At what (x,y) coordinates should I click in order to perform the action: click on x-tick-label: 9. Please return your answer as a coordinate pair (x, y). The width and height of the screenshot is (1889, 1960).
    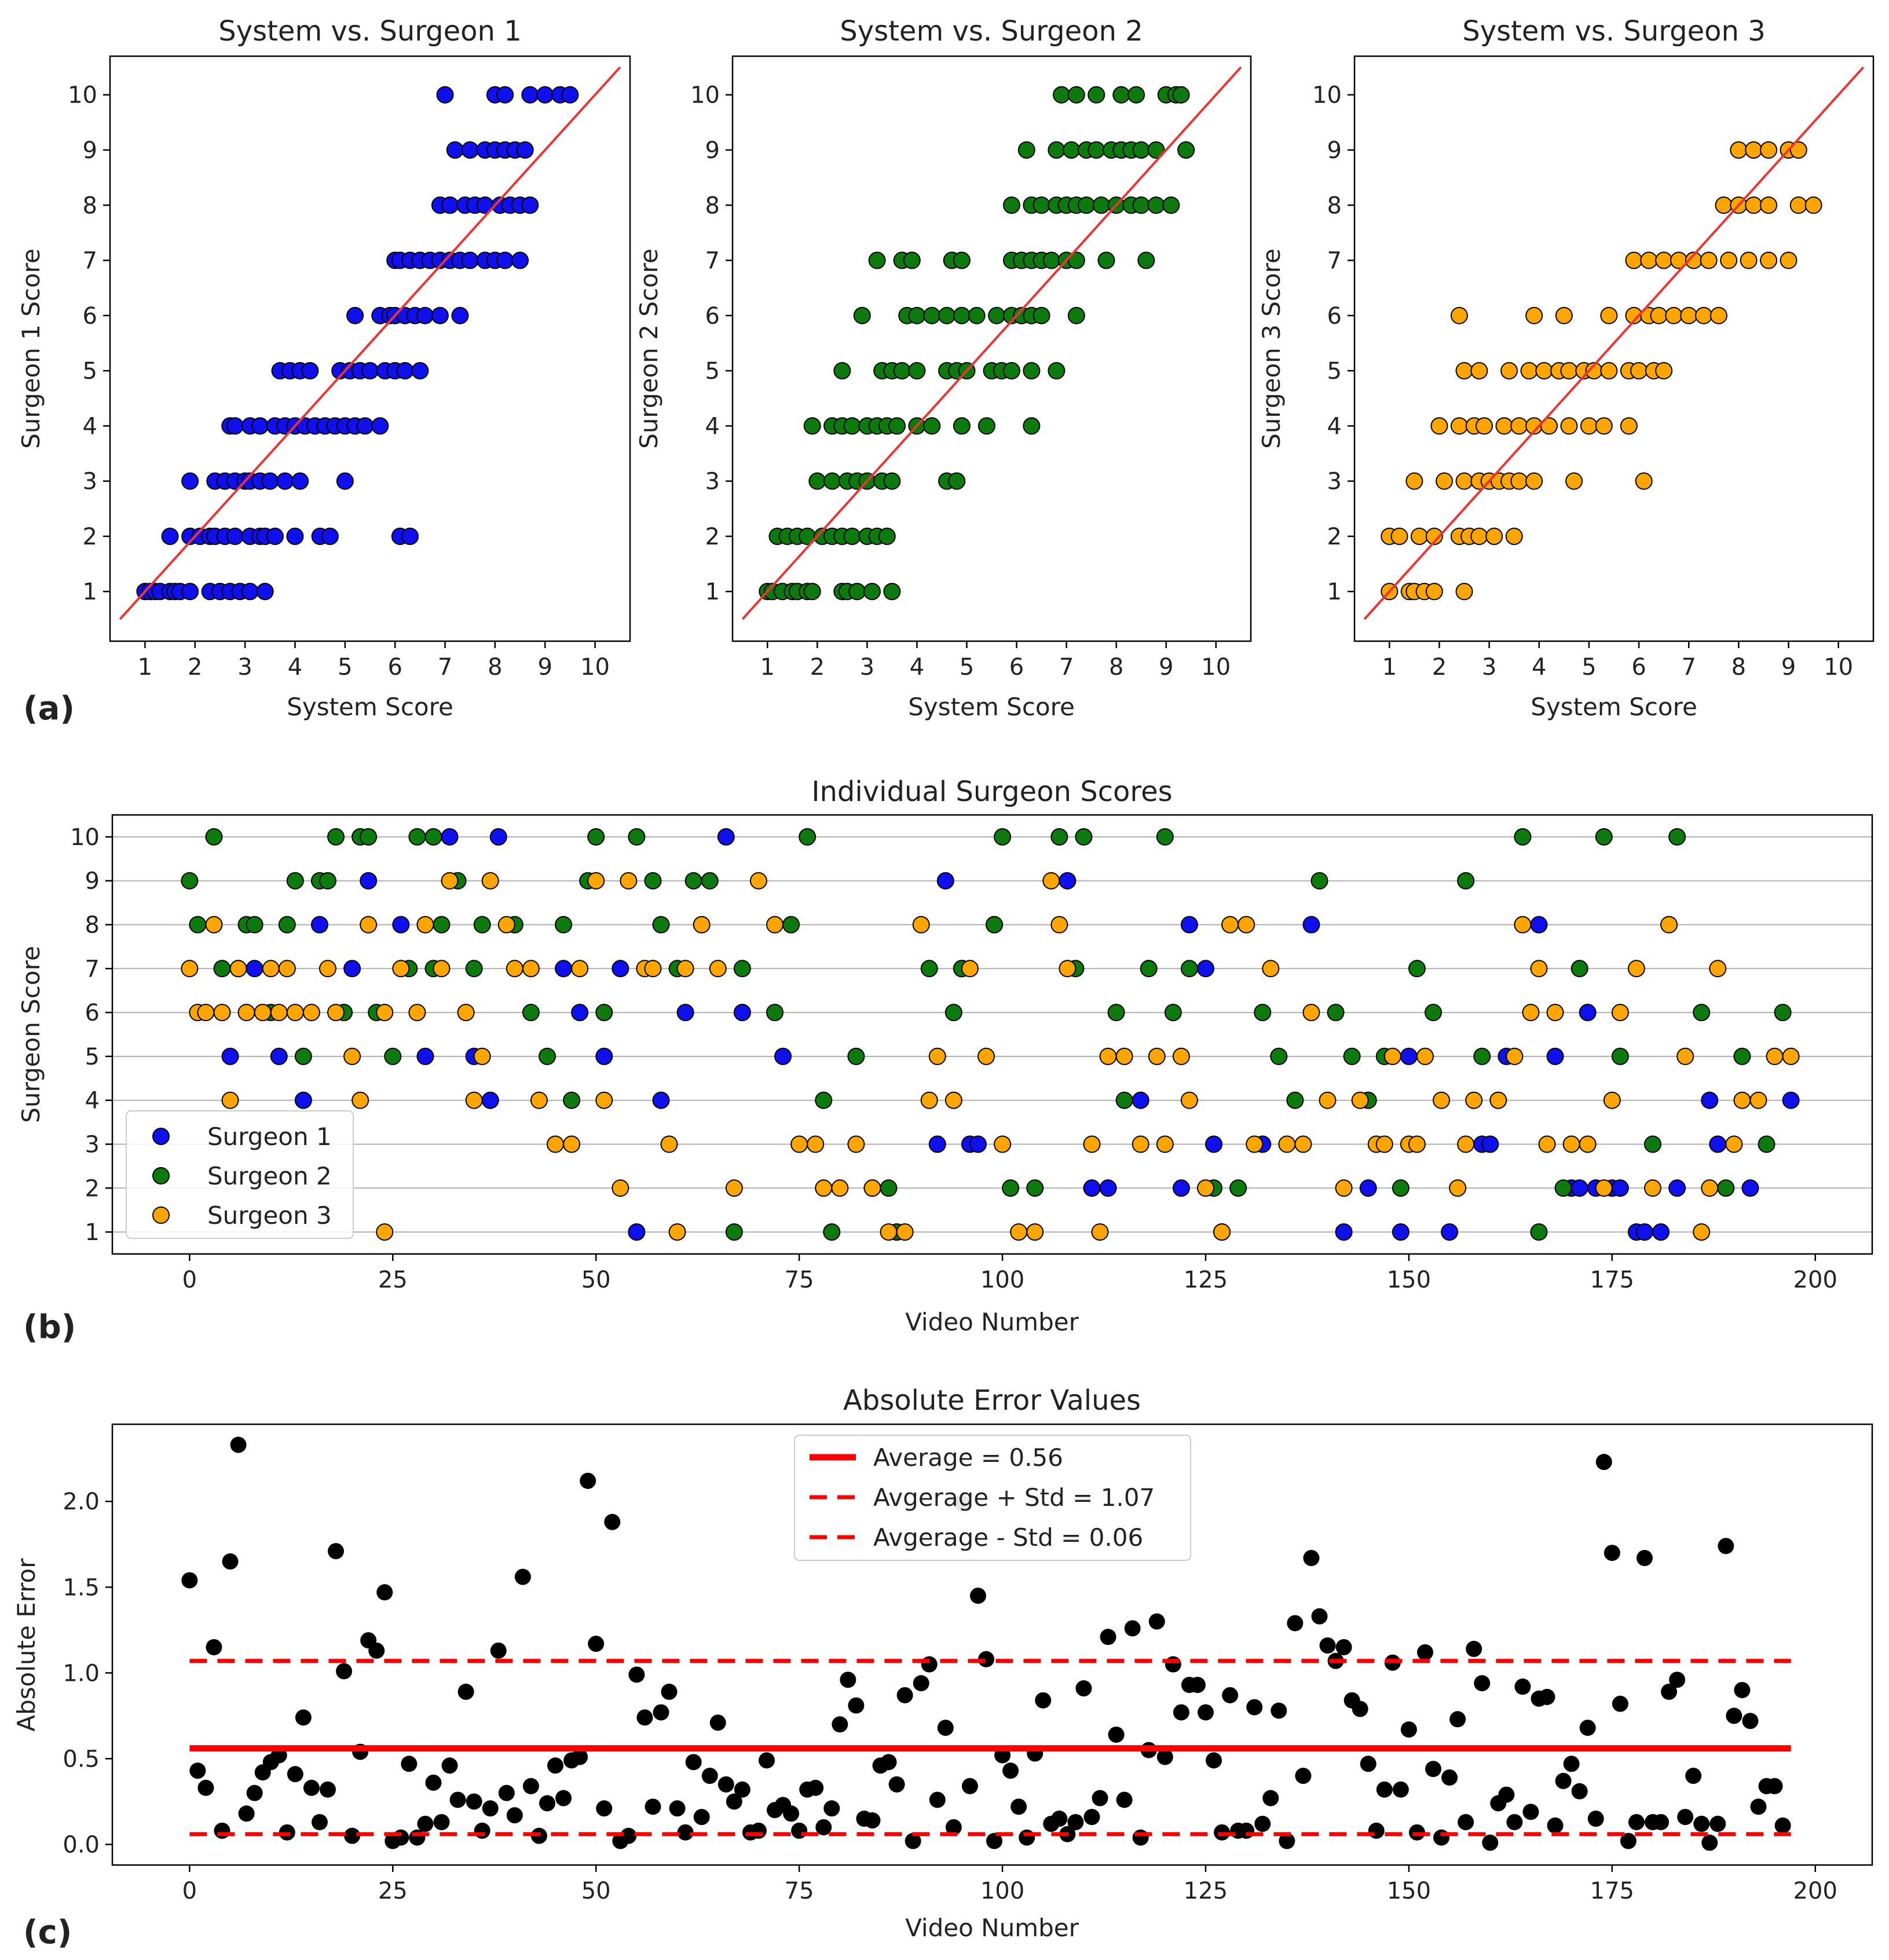
    Looking at the image, I should click on (1166, 667).